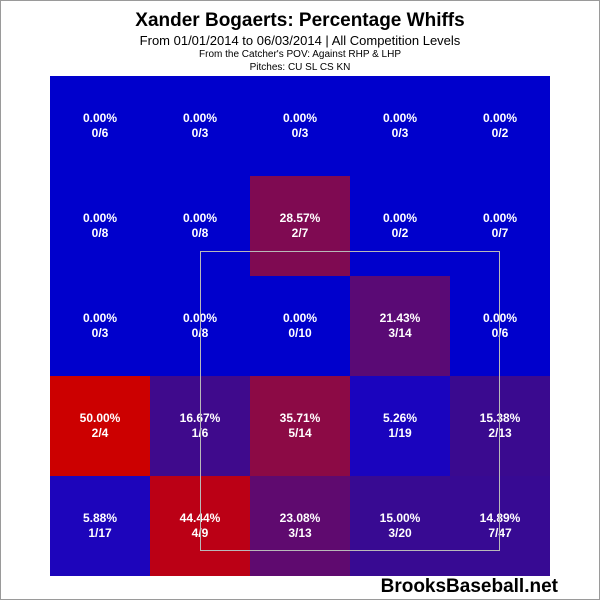 The image size is (600, 600). I want to click on heatmap-cell-r5-c2: 44.44% 4/9, so click(200, 526).